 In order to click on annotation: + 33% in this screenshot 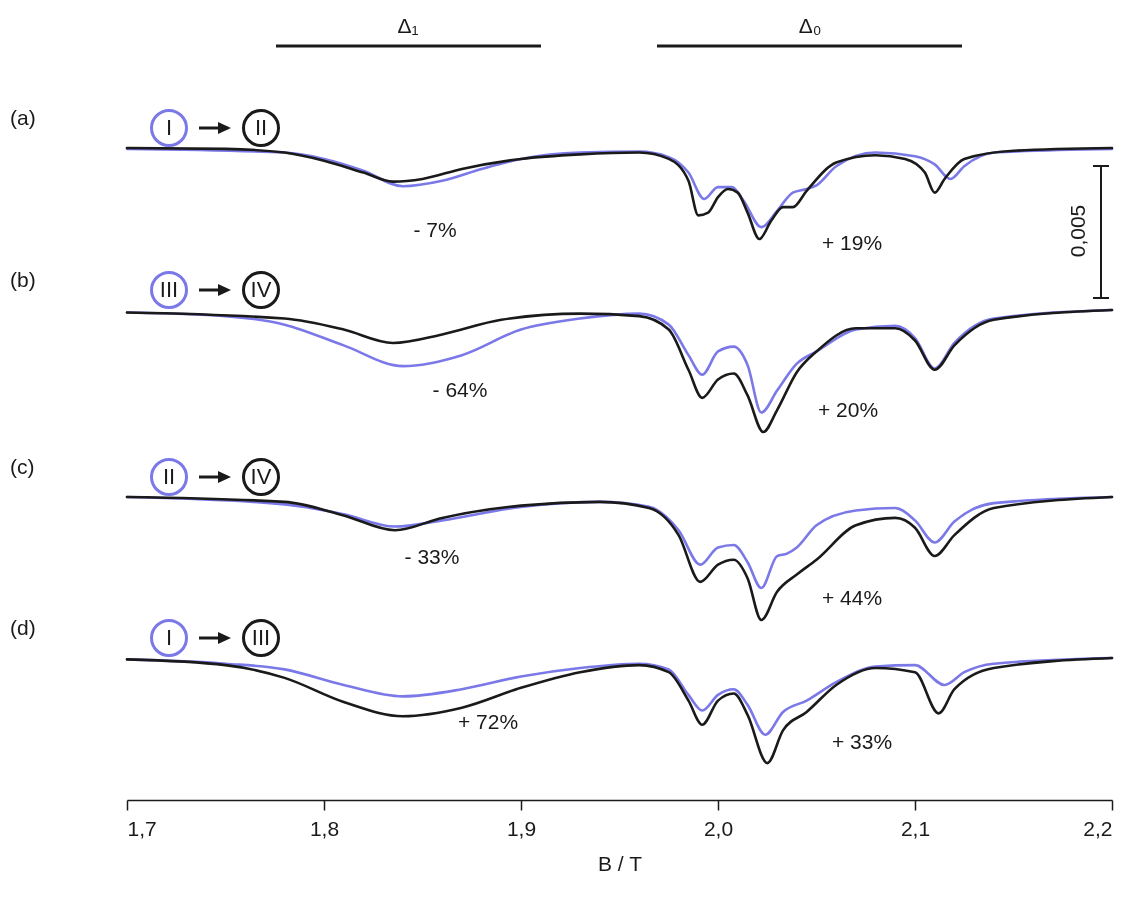, I will do `click(862, 742)`.